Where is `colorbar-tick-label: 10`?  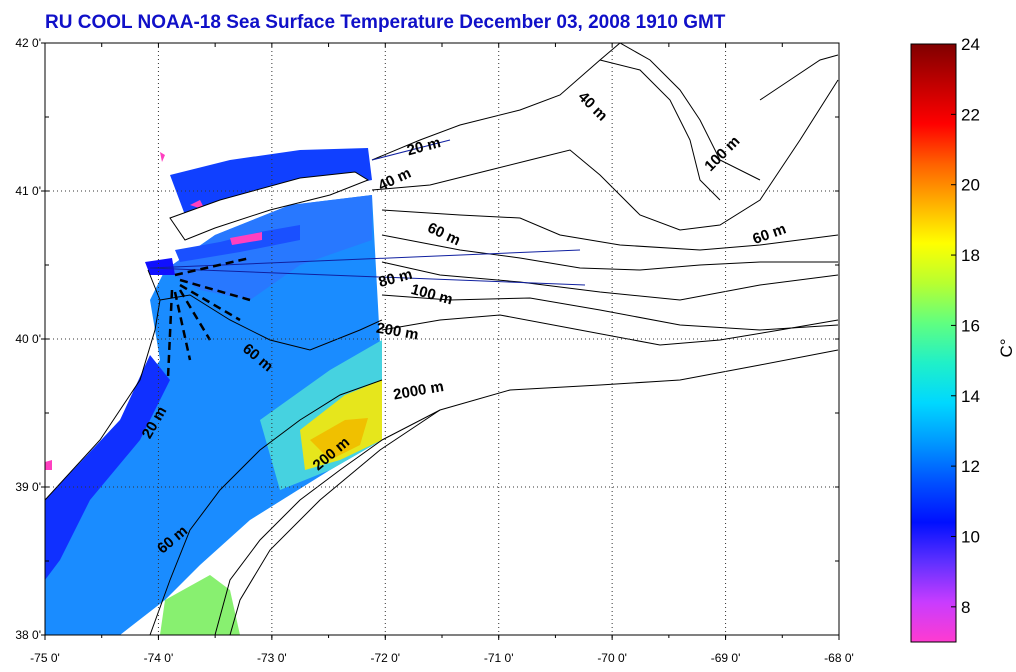 colorbar-tick-label: 10 is located at coordinates (970, 536).